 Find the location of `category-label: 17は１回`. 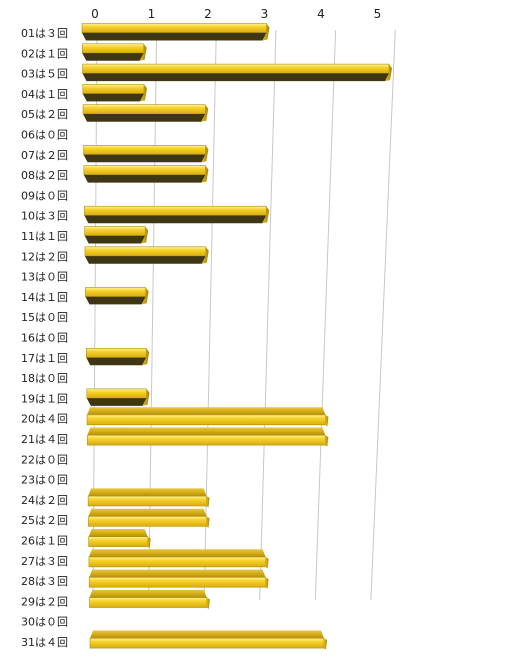

category-label: 17は１回 is located at coordinates (44, 358).